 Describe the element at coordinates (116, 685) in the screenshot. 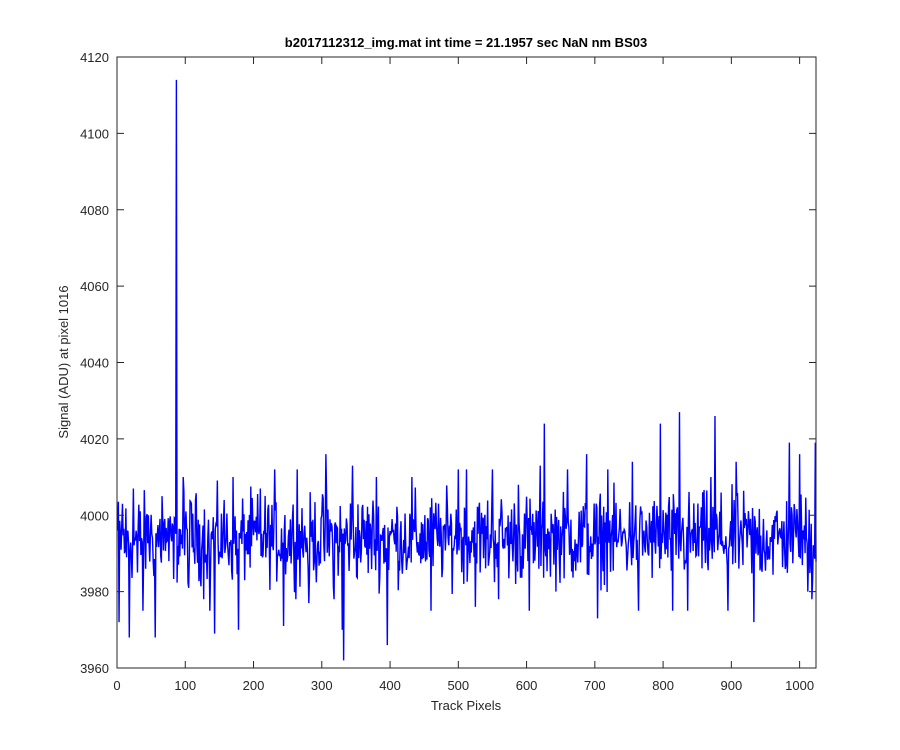

I see `x-tick-label: 0` at that location.